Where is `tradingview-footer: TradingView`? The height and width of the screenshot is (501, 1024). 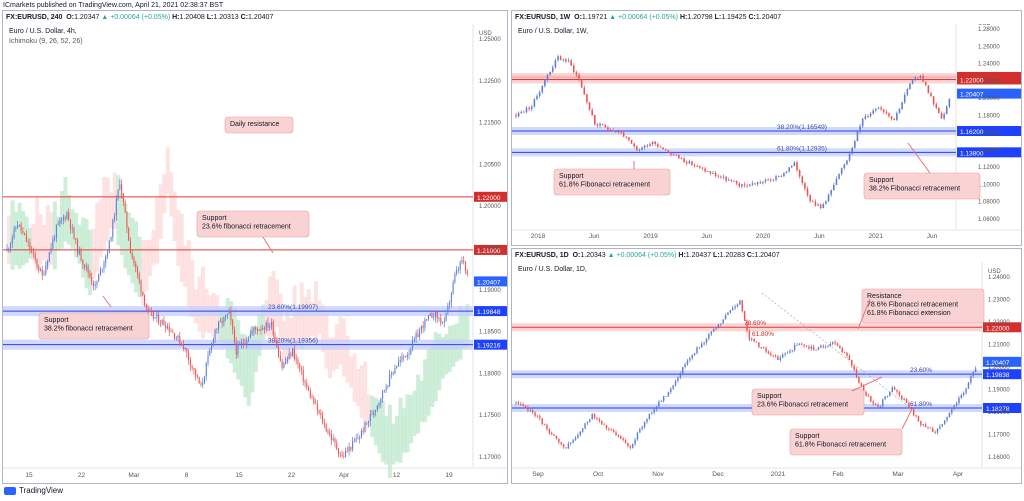
tradingview-footer: TradingView is located at coordinates (33, 490).